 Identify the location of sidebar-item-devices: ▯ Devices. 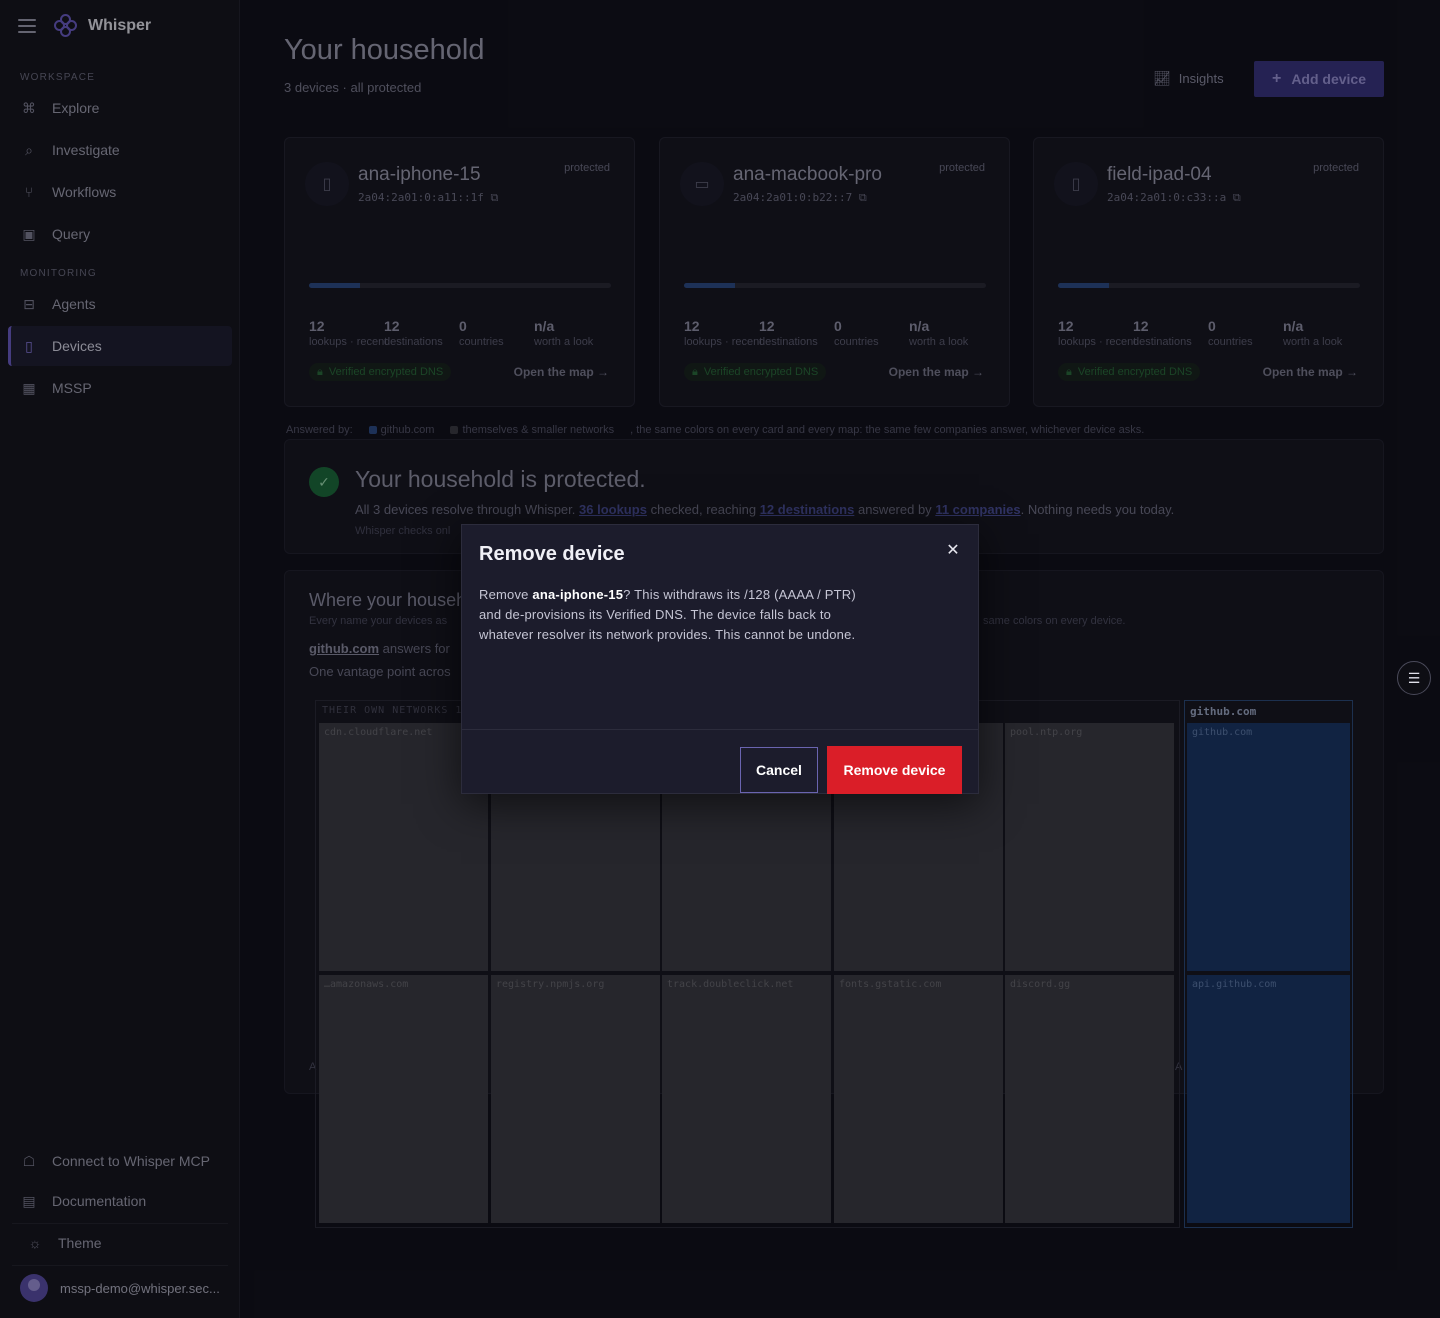
(120, 346).